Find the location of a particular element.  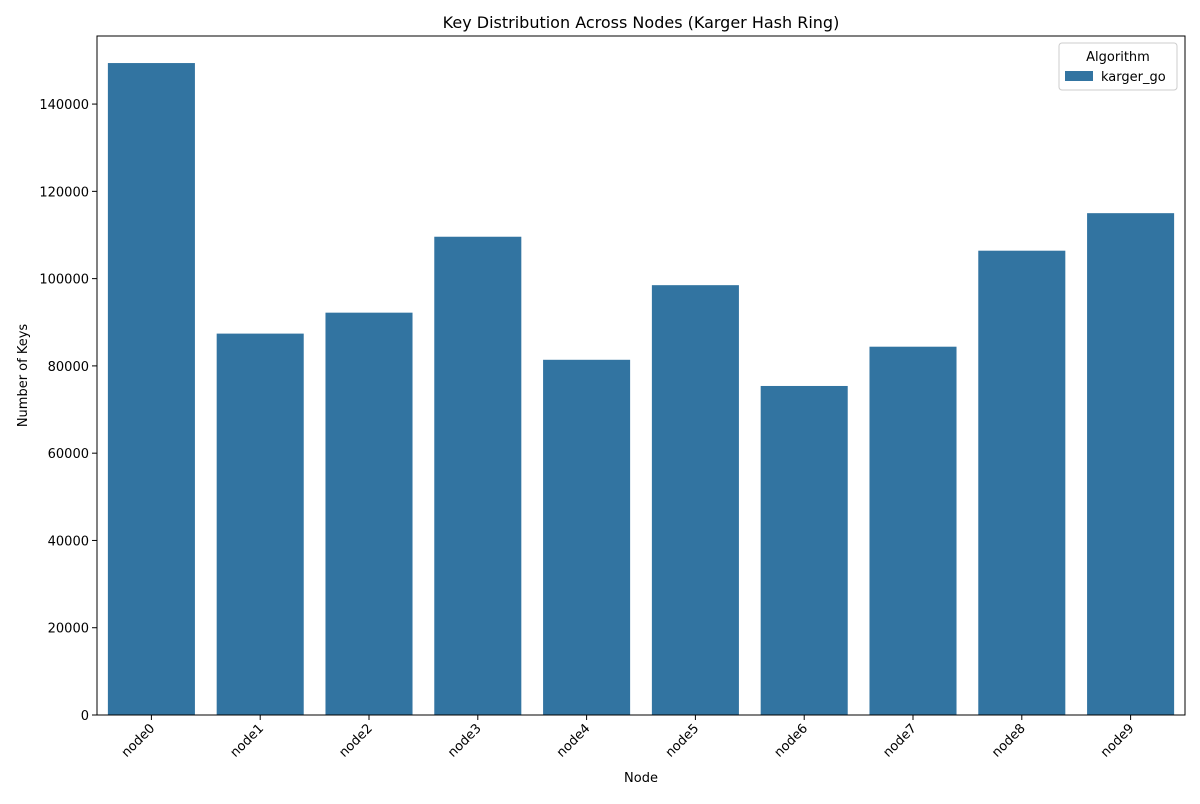

legend-entry-label: karger_go is located at coordinates (1133, 77).